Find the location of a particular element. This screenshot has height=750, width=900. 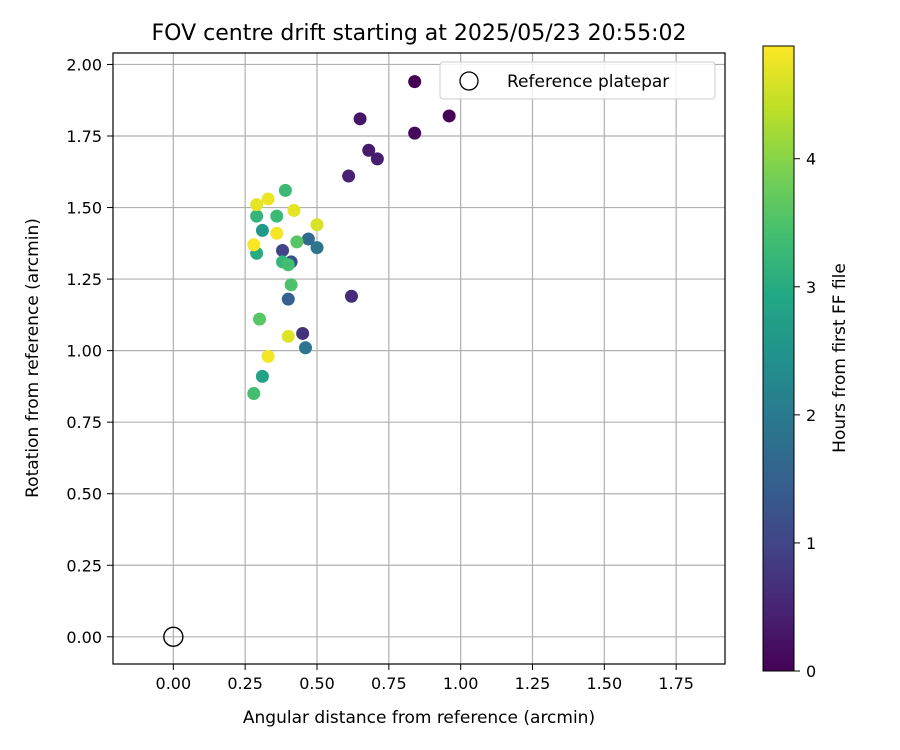

colorbar: 0 1 2 3 4 Hours from first FF file is located at coordinates (806, 363).